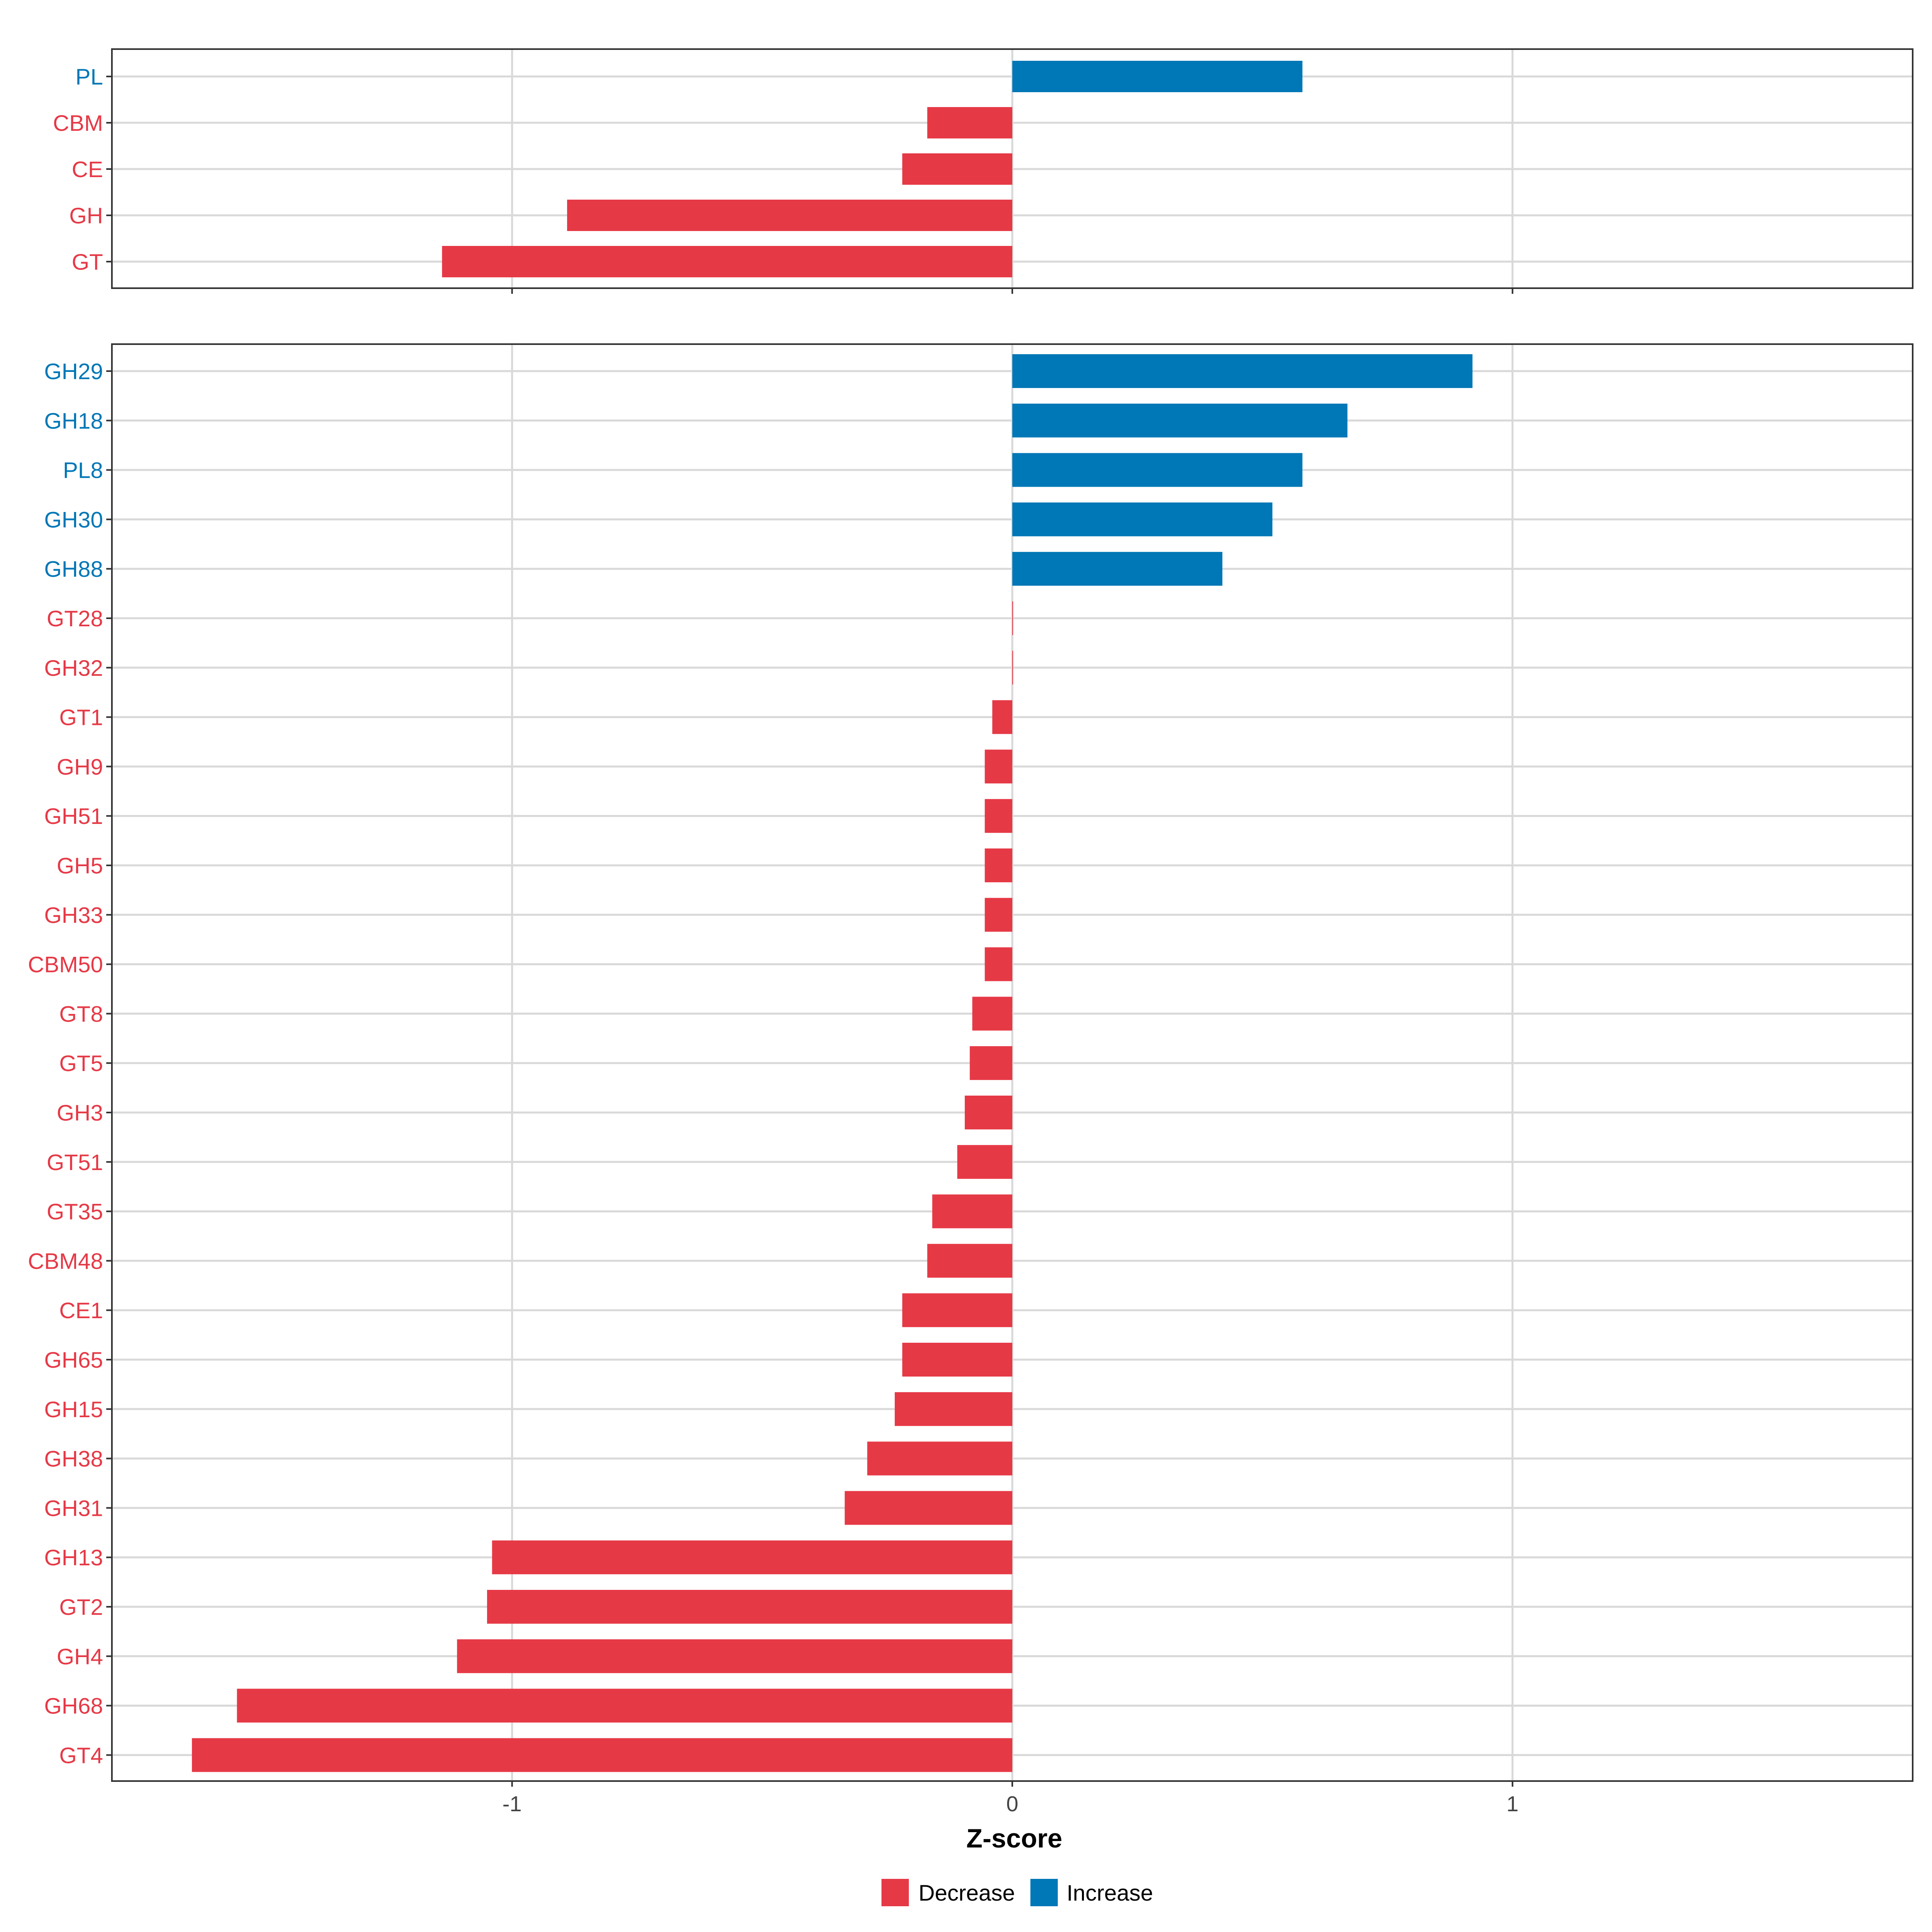  I want to click on y-tick-label-gh32: GH32, so click(73, 668).